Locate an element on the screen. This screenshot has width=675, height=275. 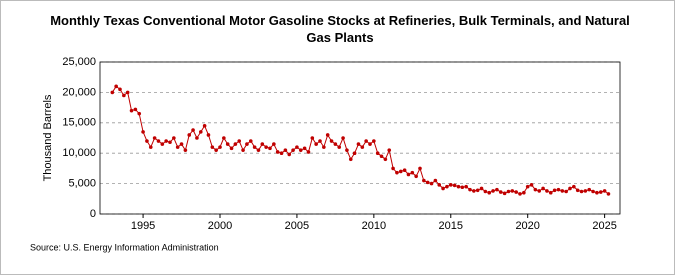
x-tick-label: 2025 is located at coordinates (604, 226).